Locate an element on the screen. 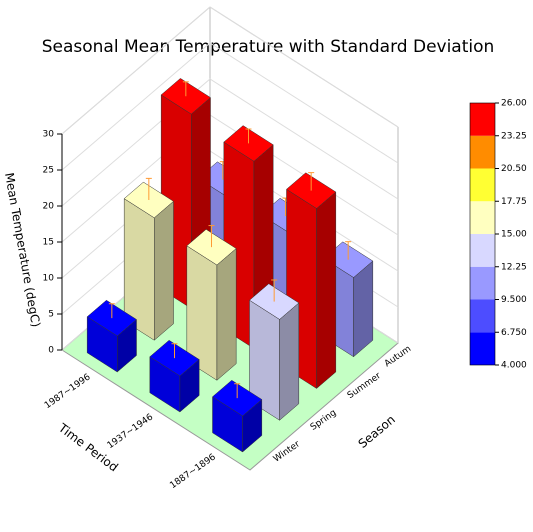  colorbar-label: 4.000 is located at coordinates (514, 366).